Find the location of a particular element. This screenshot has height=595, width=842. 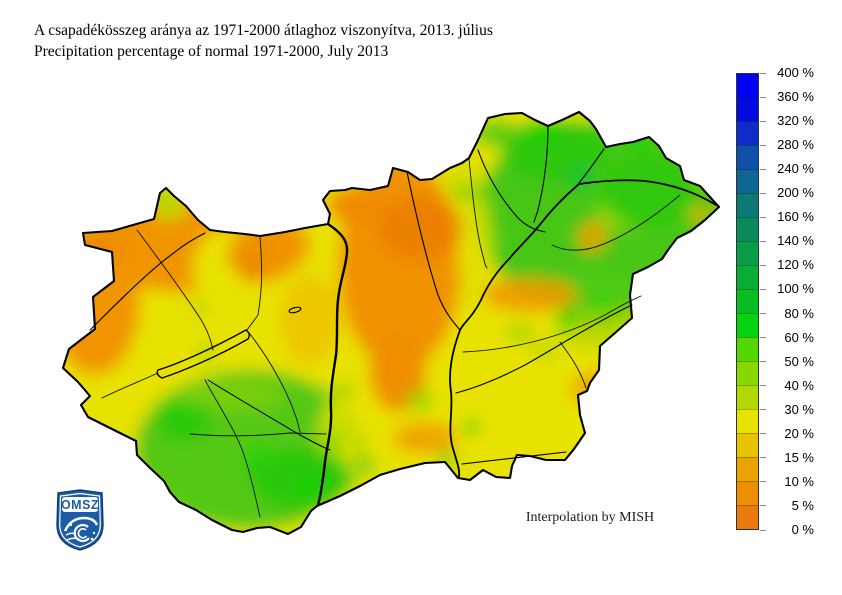

hernad-river is located at coordinates (541, 174).